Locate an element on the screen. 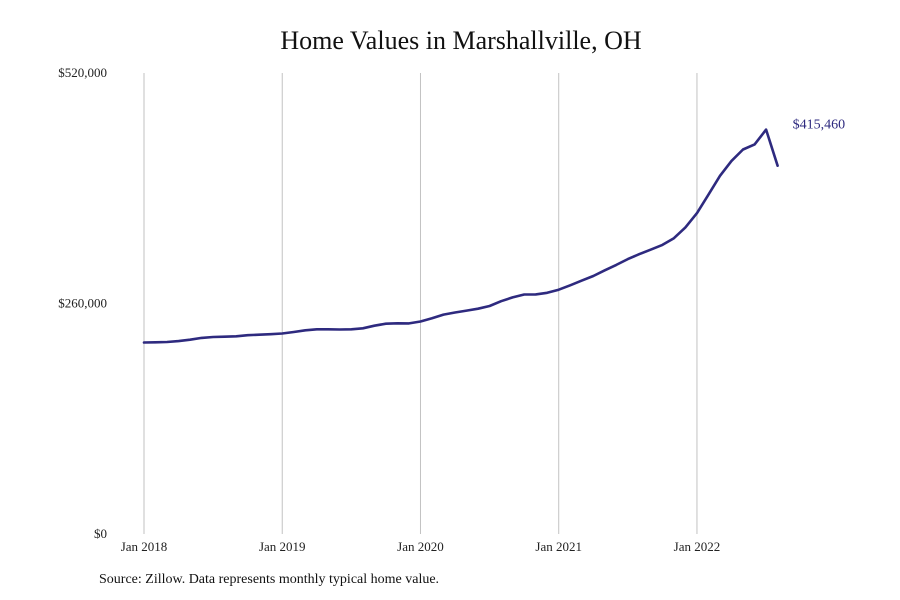  y-tick-label: $260,000 is located at coordinates (82, 303).